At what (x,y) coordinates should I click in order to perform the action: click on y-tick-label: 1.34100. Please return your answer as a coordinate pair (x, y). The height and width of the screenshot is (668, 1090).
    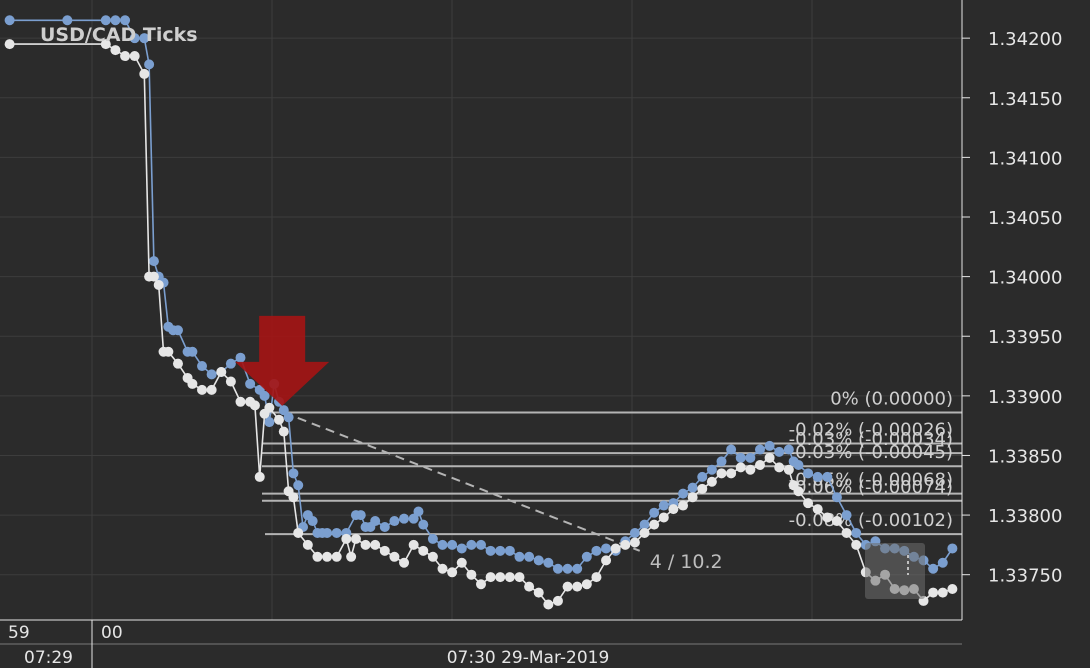
    Looking at the image, I should click on (1025, 158).